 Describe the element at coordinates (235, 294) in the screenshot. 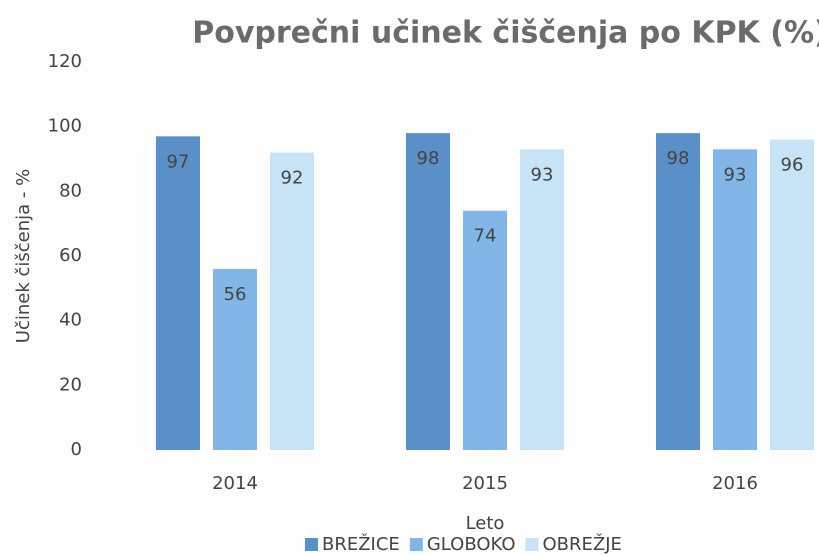

I see `data-label: 56` at that location.